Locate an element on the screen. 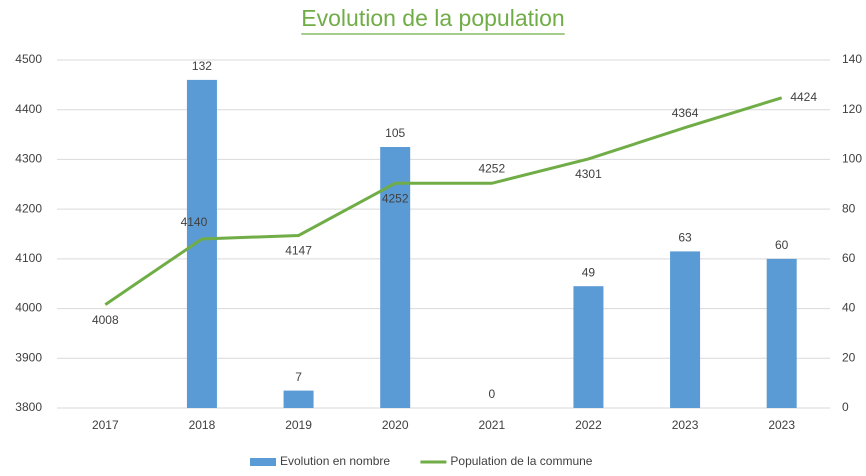 The height and width of the screenshot is (476, 866). y2-tick-label: 100 is located at coordinates (852, 159).